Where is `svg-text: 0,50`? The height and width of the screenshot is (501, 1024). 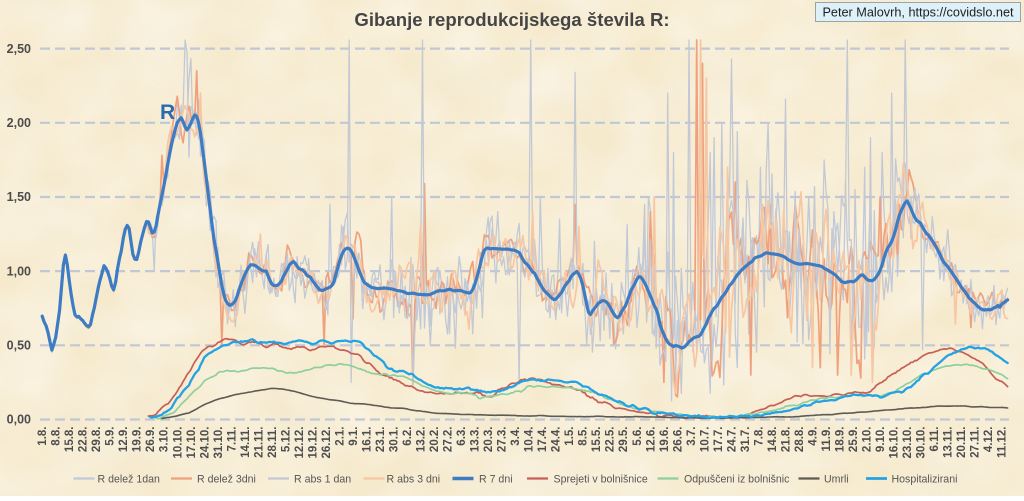 svg-text: 0,50 is located at coordinates (19, 346).